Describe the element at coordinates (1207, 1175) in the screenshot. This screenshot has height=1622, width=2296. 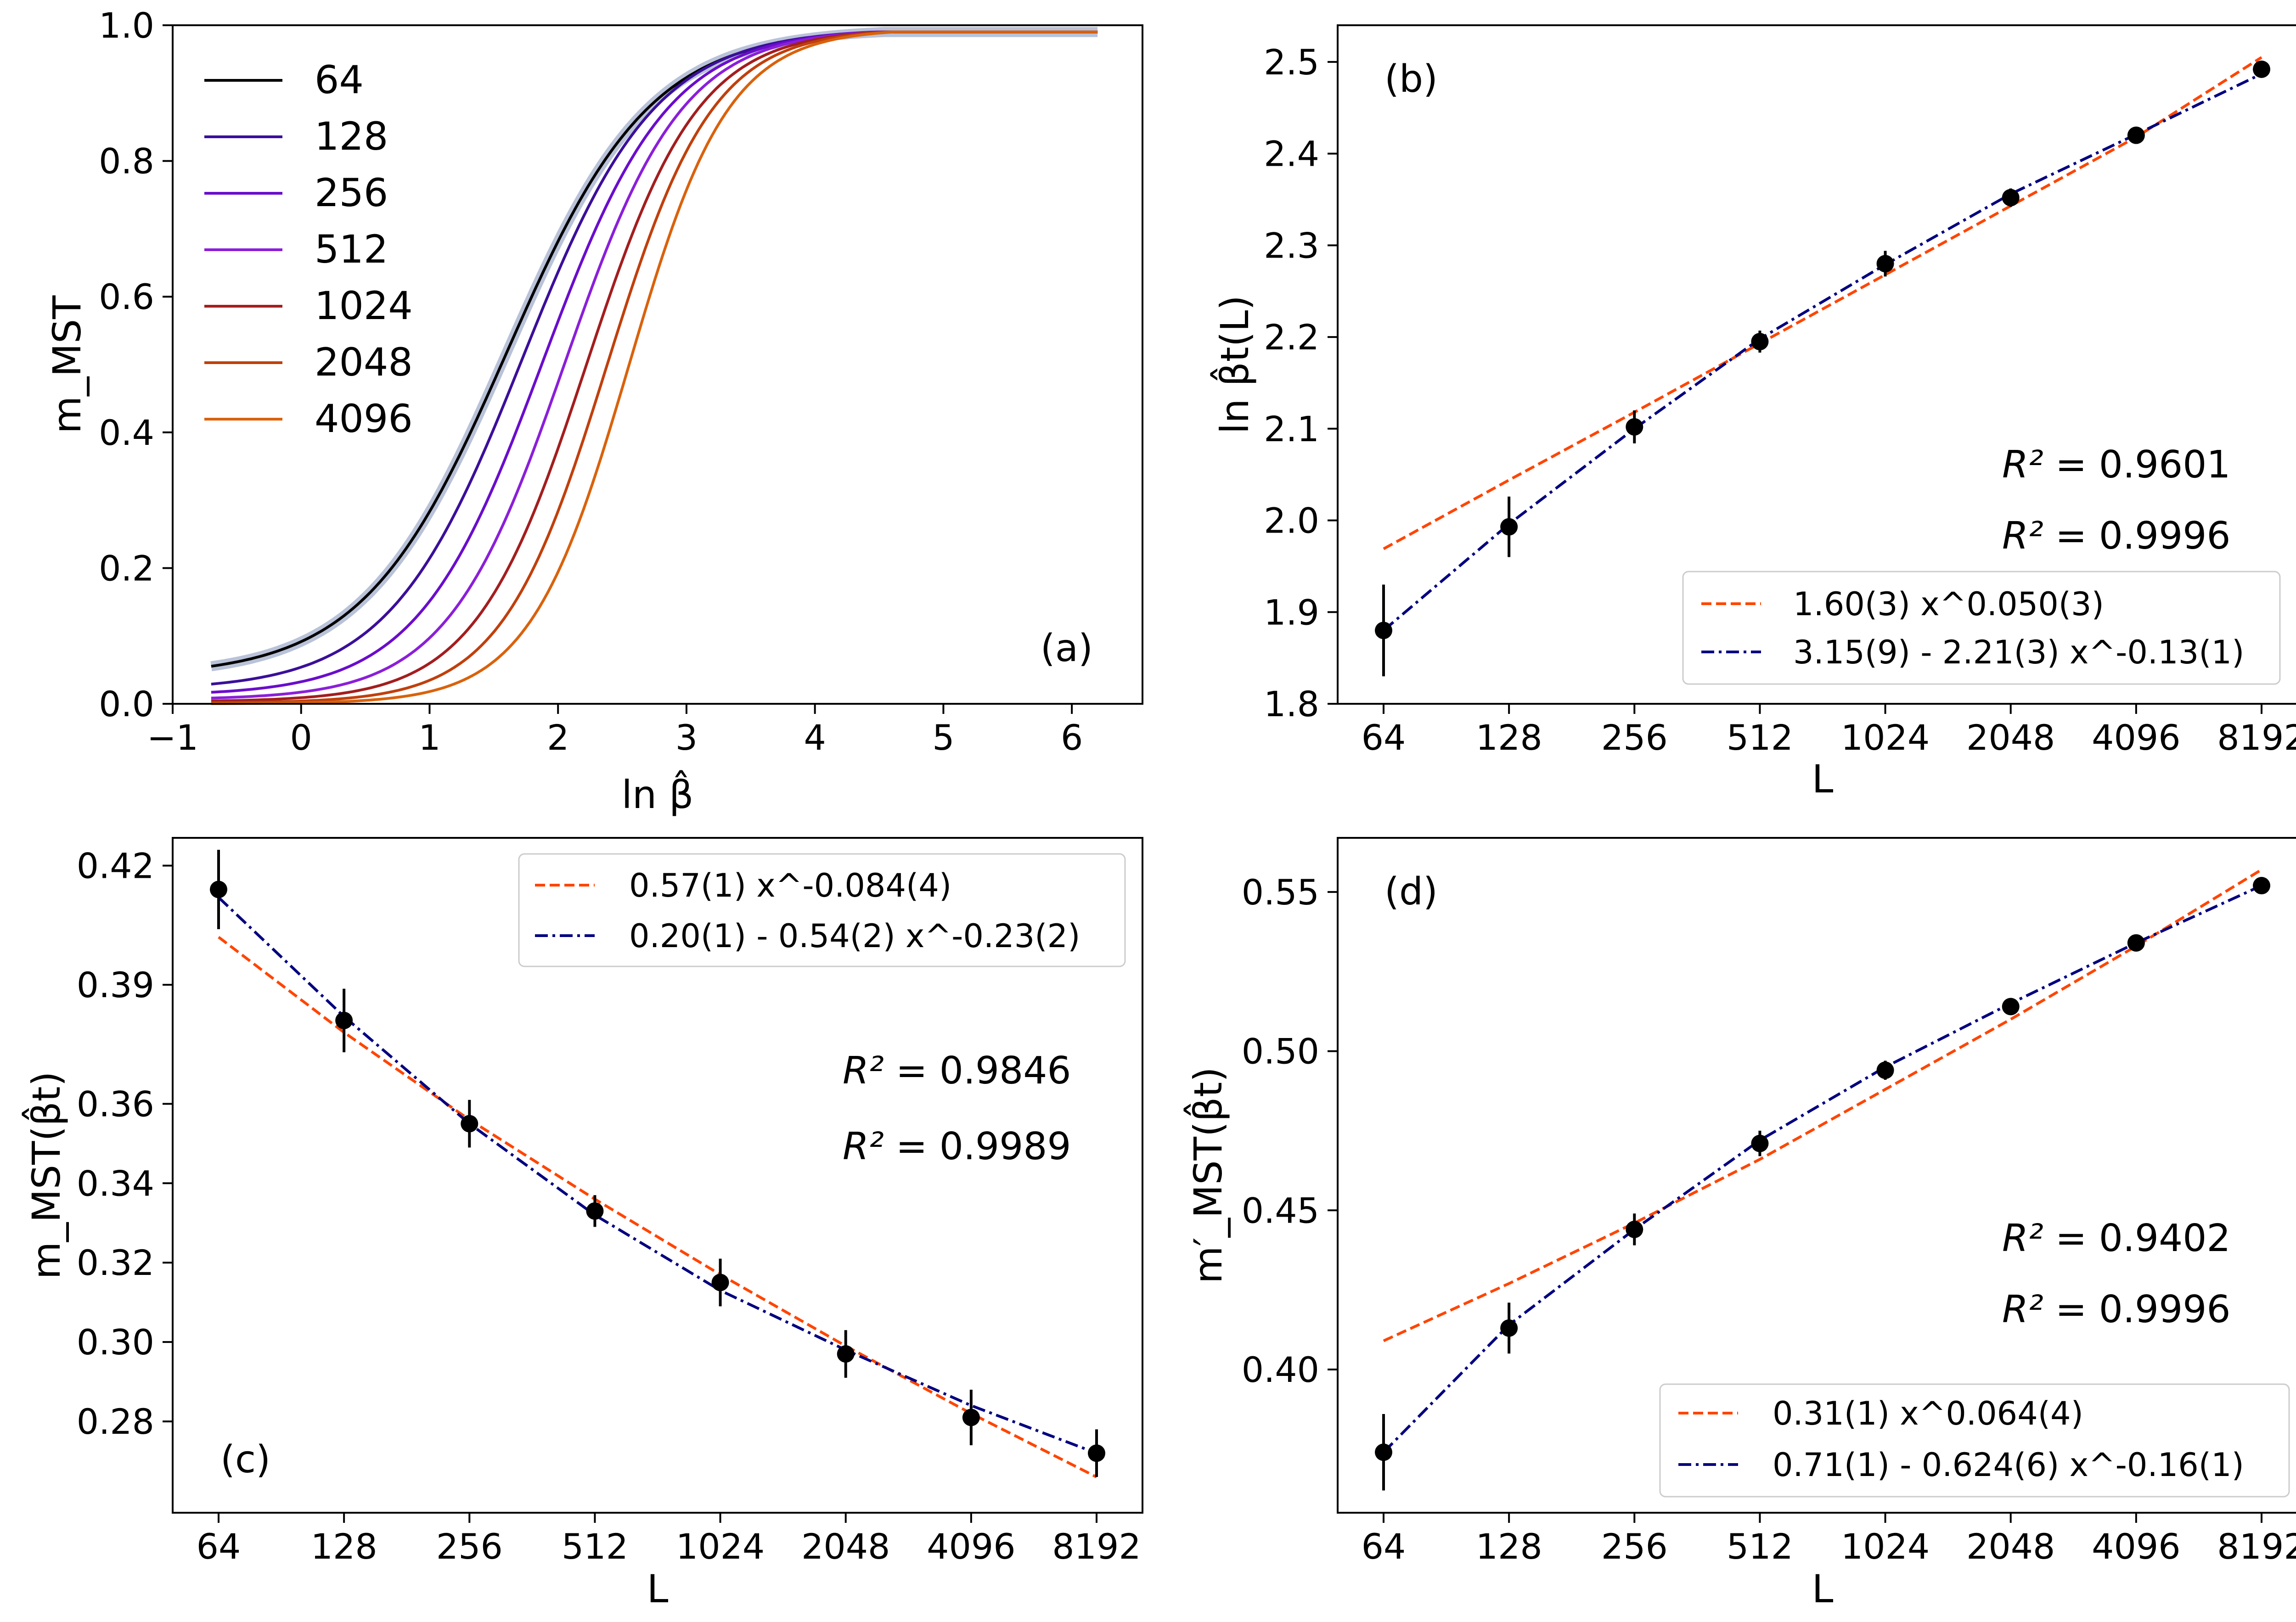
I see `panel-d-ylabel: m′_MST(β̂t)` at that location.